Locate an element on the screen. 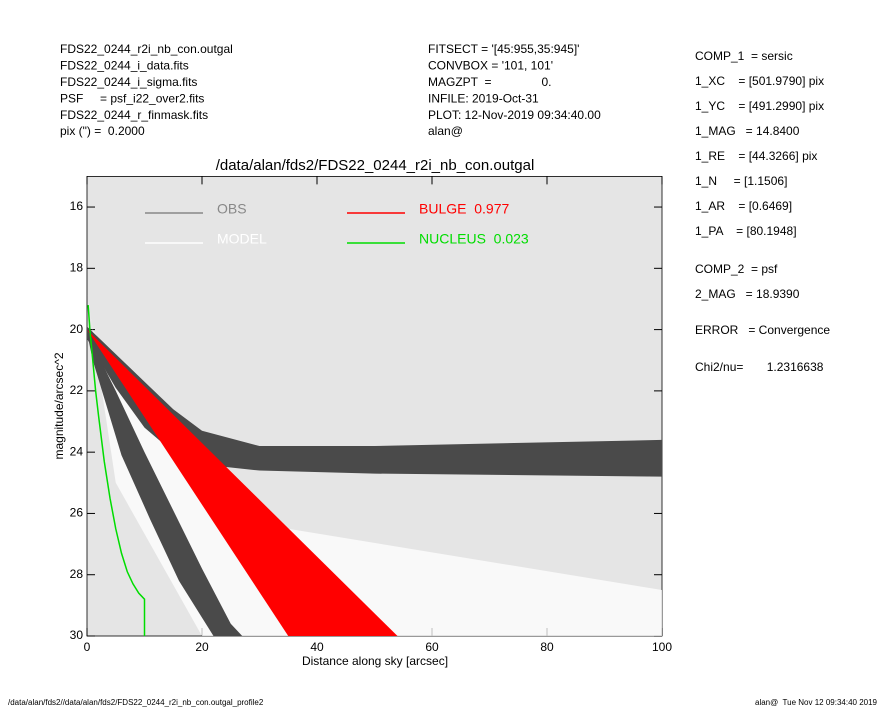 The image size is (885, 708). header-text: FDS22_0244_i_sigma.fits is located at coordinates (128, 82).